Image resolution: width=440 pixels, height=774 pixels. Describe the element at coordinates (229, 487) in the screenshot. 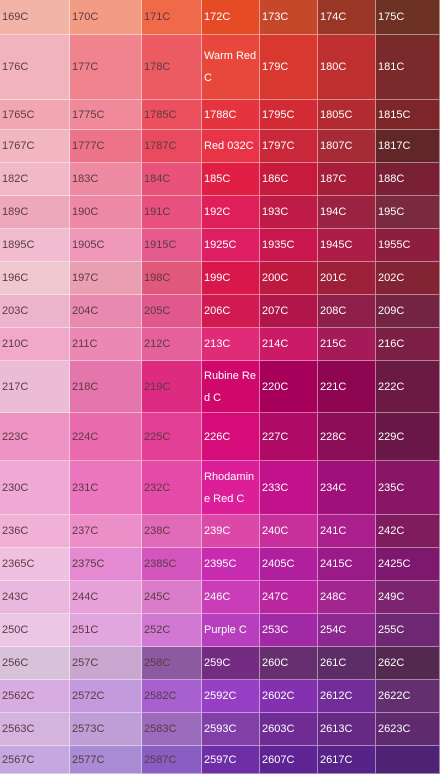

I see `swatch-label: Rhodamine Red C` at that location.